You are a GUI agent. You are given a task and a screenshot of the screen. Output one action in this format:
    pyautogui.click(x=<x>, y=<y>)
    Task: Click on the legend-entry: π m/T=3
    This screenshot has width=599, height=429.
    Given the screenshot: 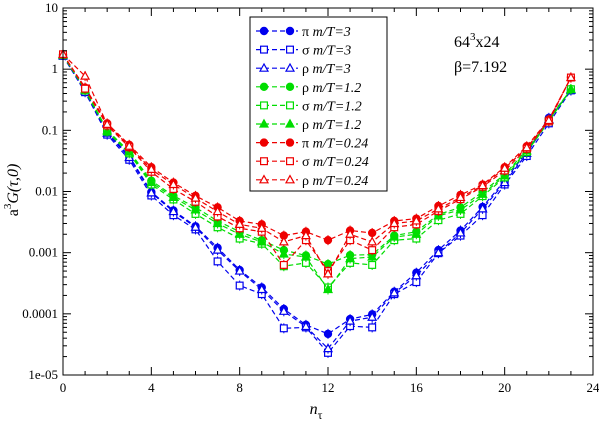 What is the action you would take?
    pyautogui.click(x=303, y=32)
    